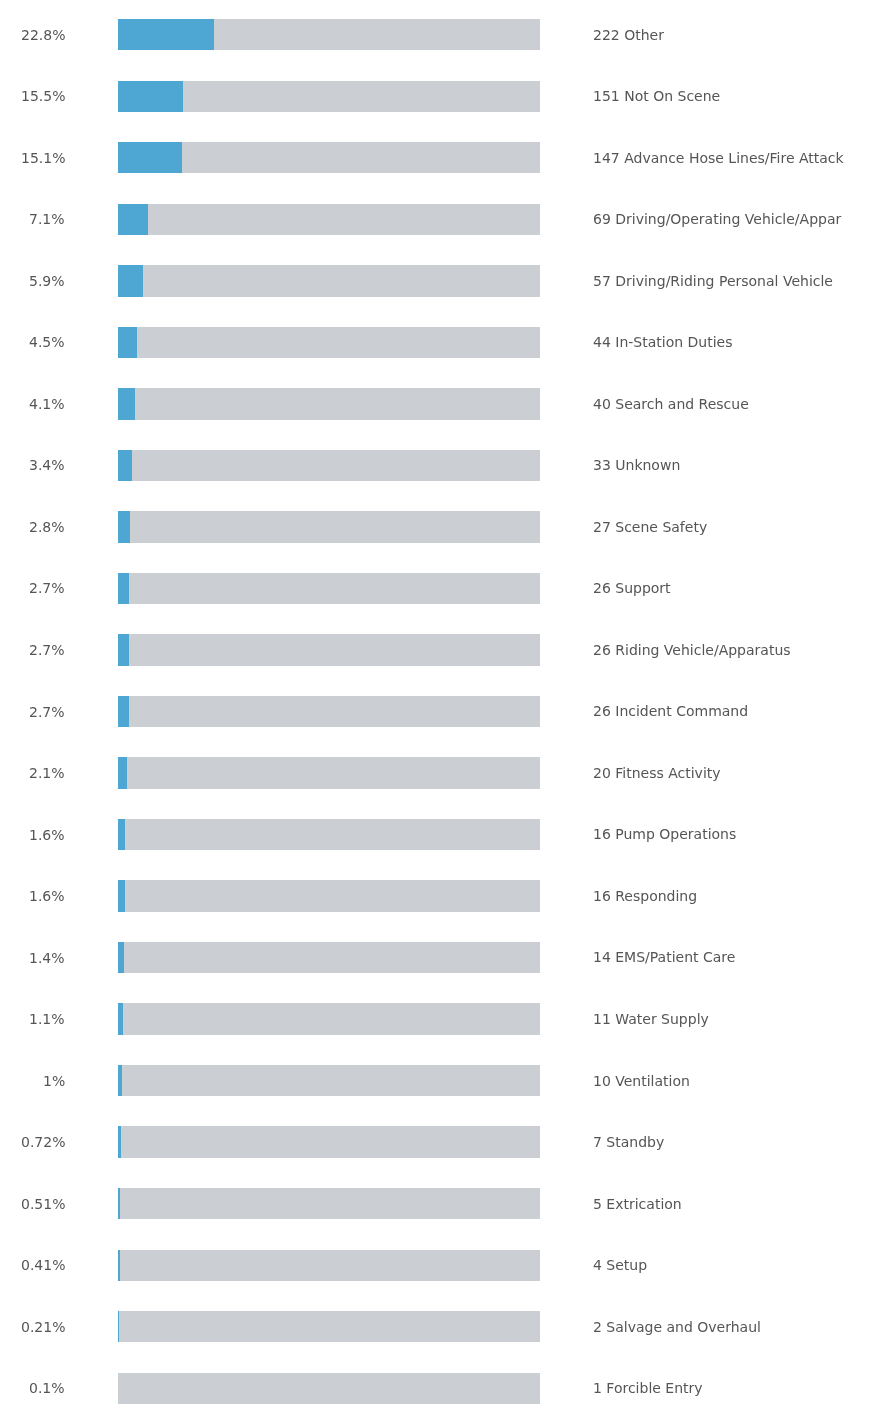 This screenshot has width=893, height=1423. What do you see at coordinates (620, 1265) in the screenshot?
I see `y-tick-label: 4 Setup` at bounding box center [620, 1265].